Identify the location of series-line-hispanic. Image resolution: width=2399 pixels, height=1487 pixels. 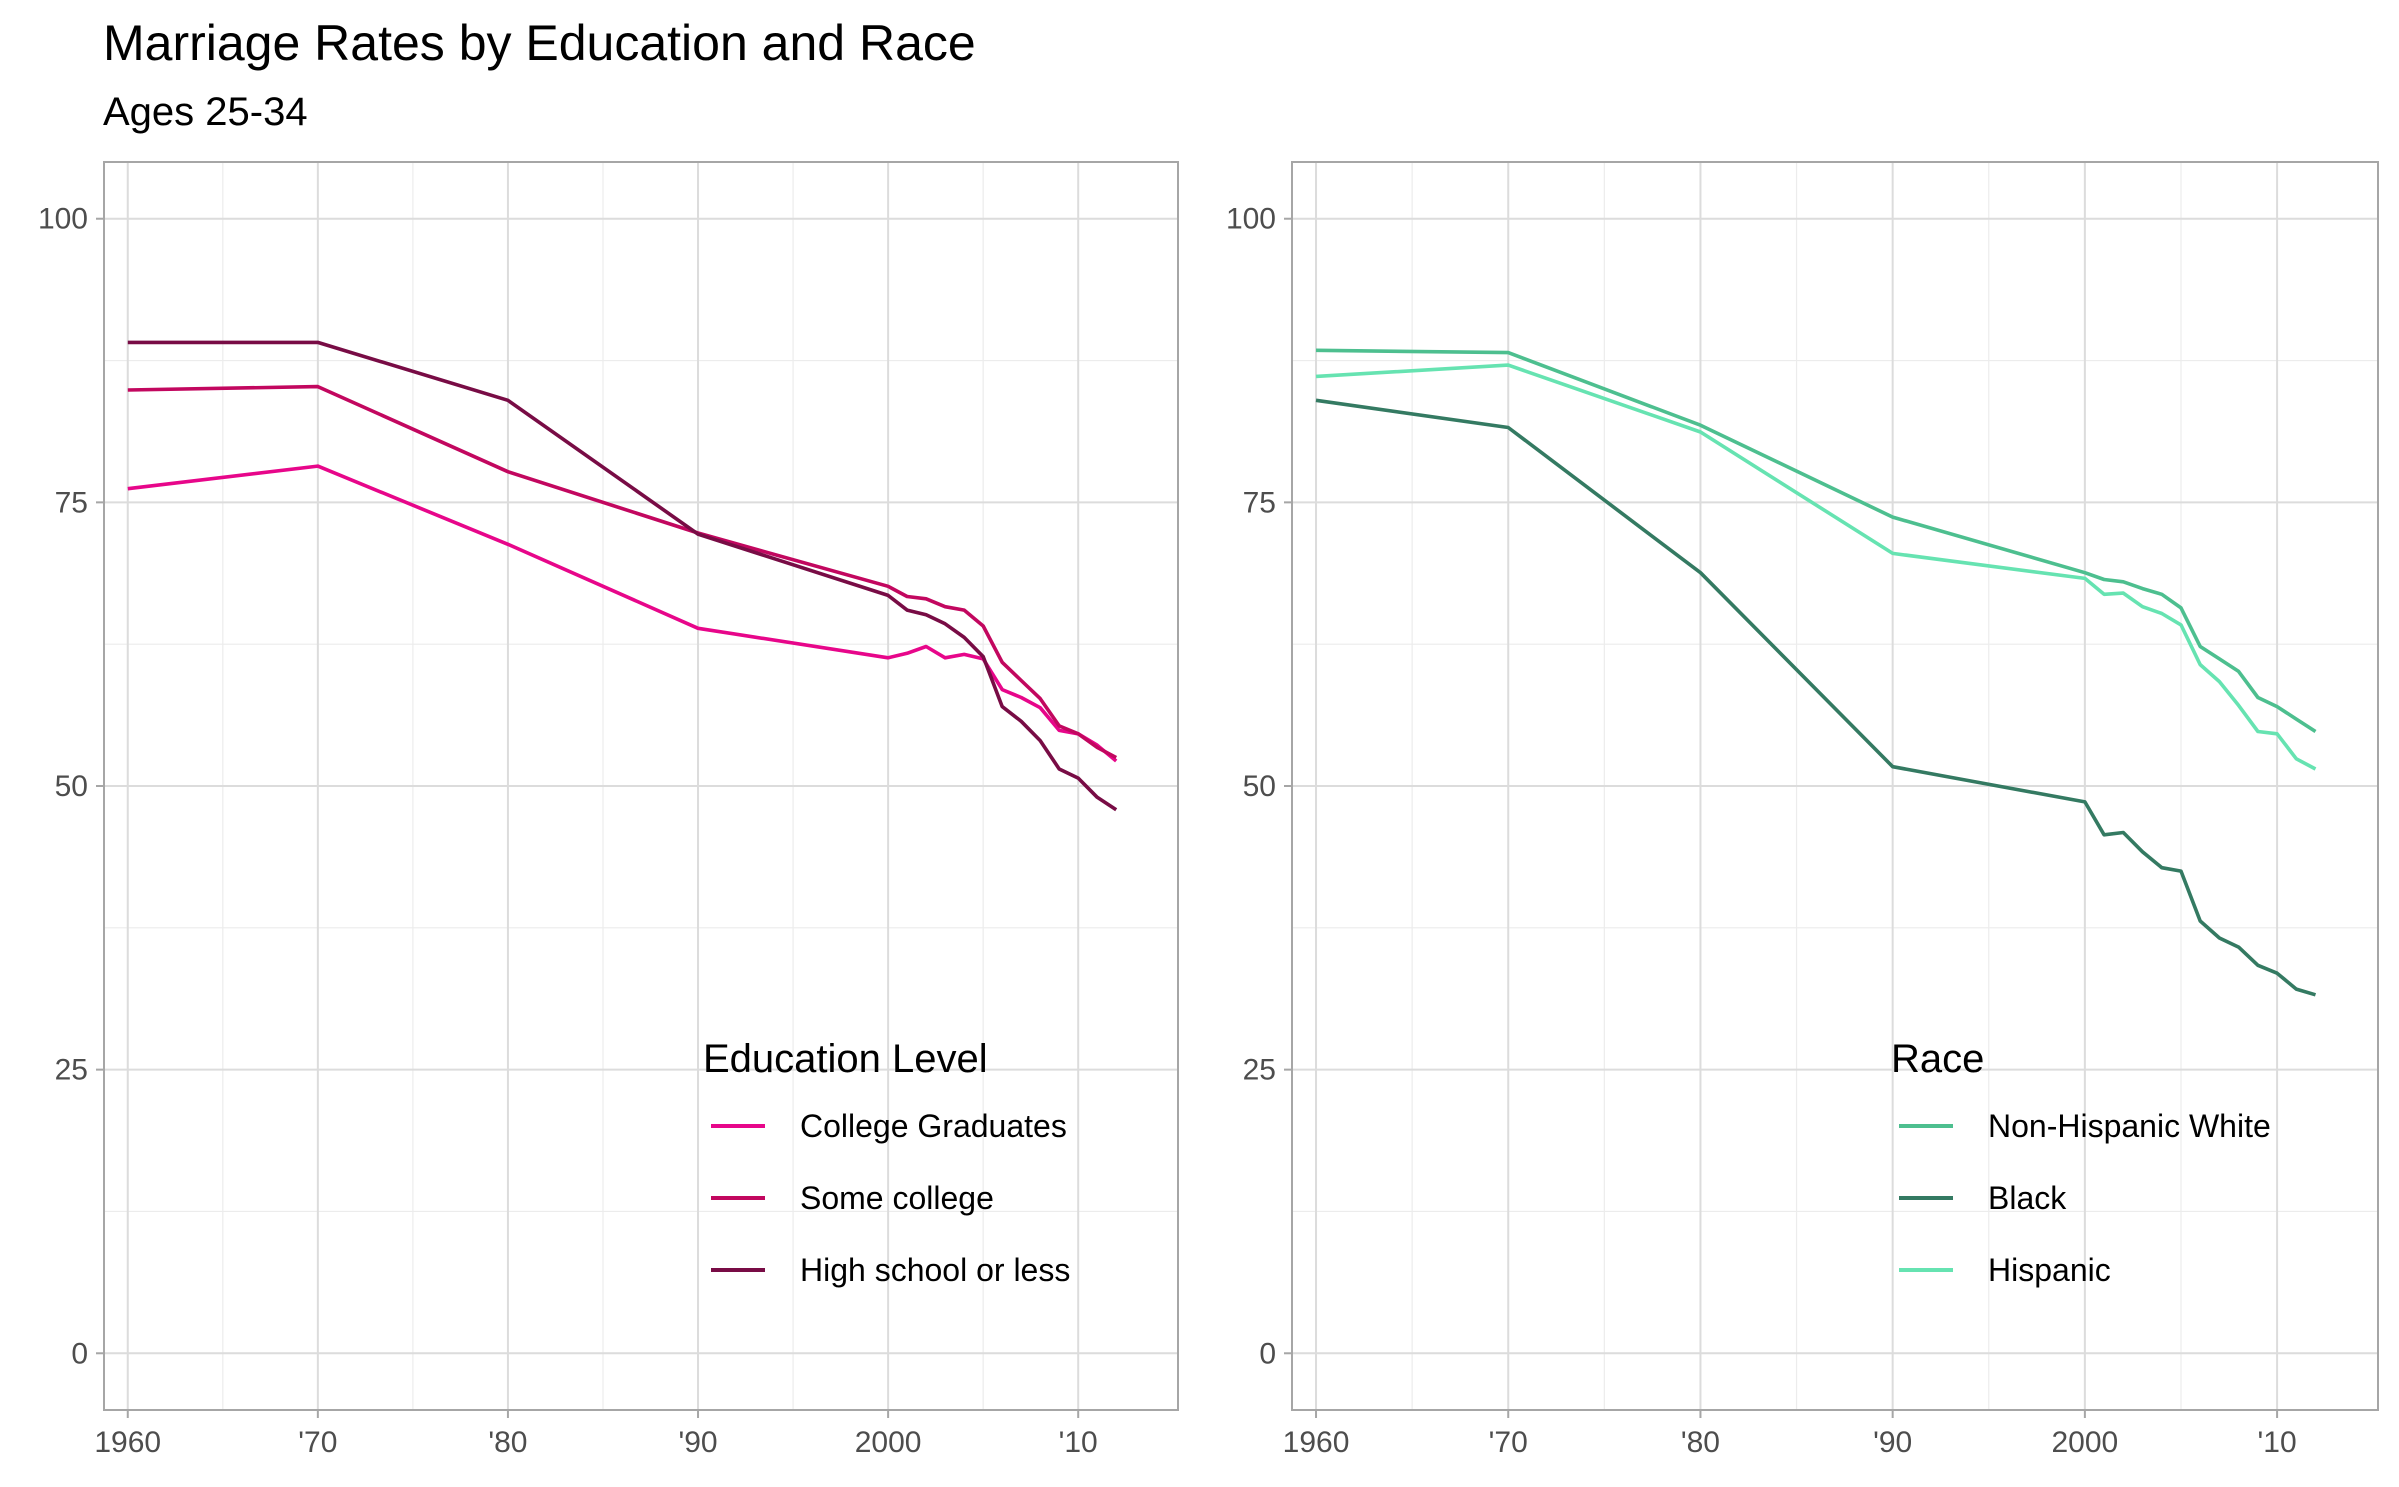
(1816, 567).